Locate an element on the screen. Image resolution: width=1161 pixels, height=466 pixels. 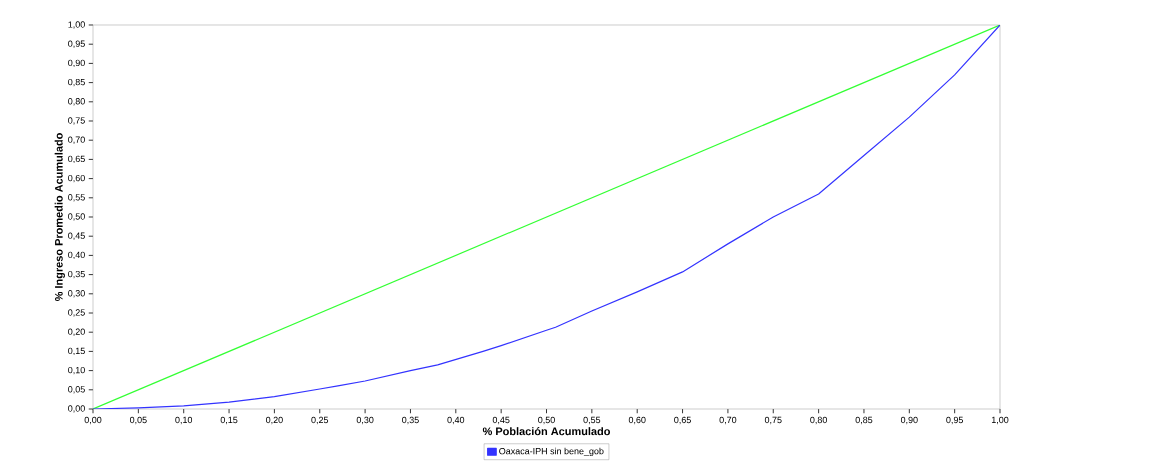
x-tick-label: 0,25 is located at coordinates (320, 420).